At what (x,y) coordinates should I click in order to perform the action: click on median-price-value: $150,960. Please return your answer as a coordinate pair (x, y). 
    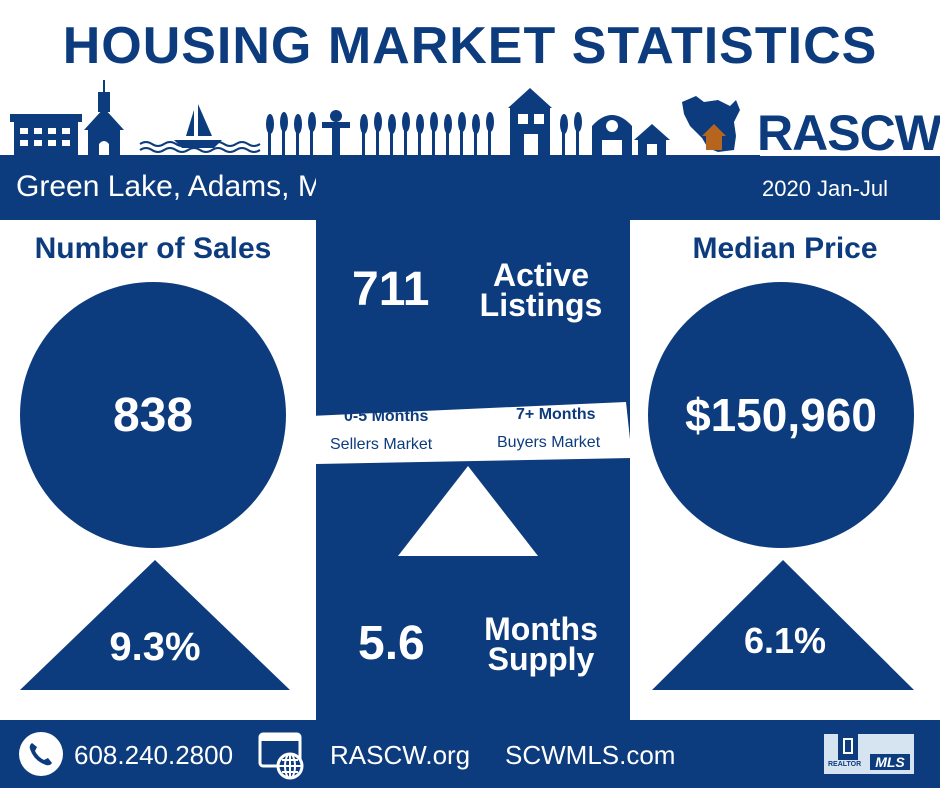
    Looking at the image, I should click on (781, 415).